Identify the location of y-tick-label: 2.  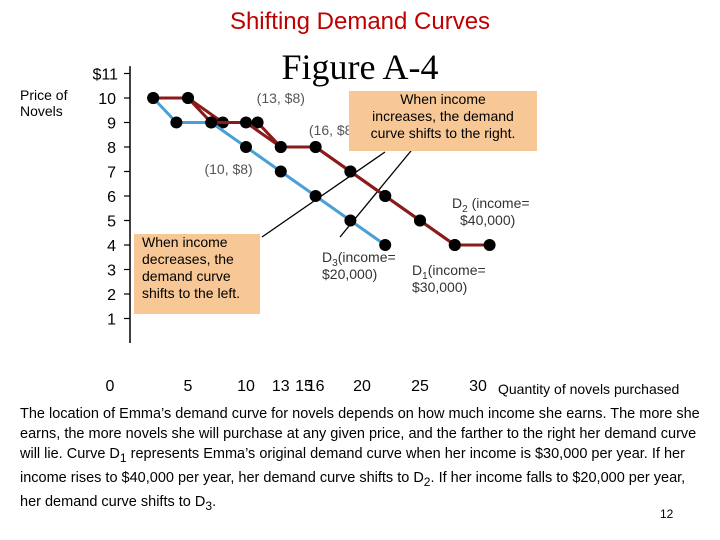
(111, 295).